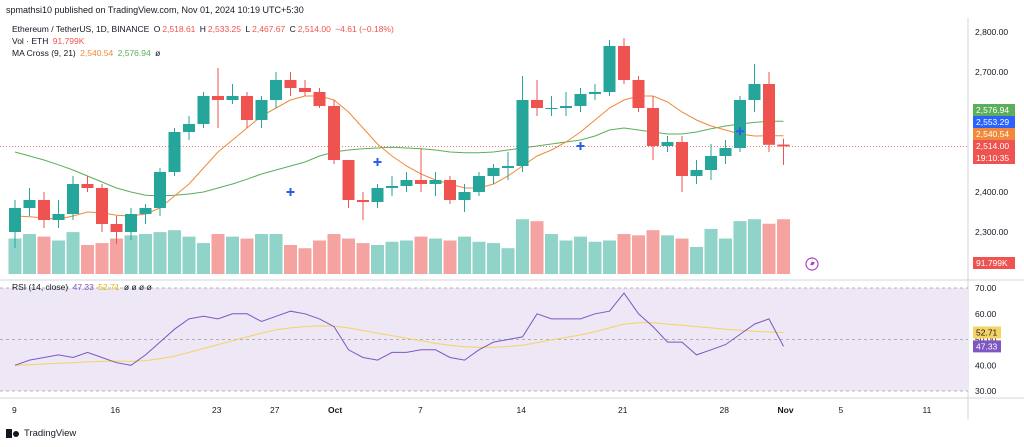 This screenshot has height=447, width=1024. I want to click on rsi-line, so click(399, 329).